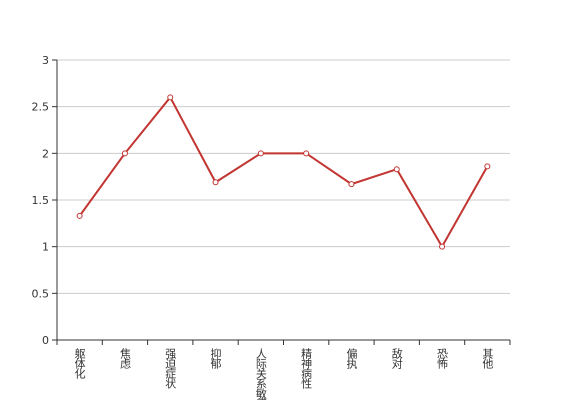 The width and height of the screenshot is (567, 400). I want to click on y-tick-label: 2.5, so click(41, 107).